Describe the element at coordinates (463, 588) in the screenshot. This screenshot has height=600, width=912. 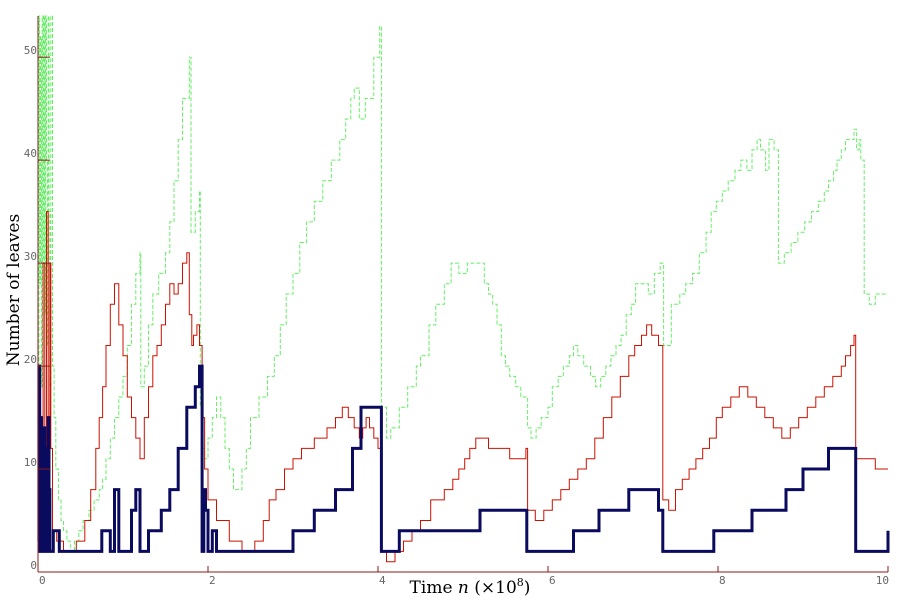
I see `x-axis-title-variable: n` at that location.